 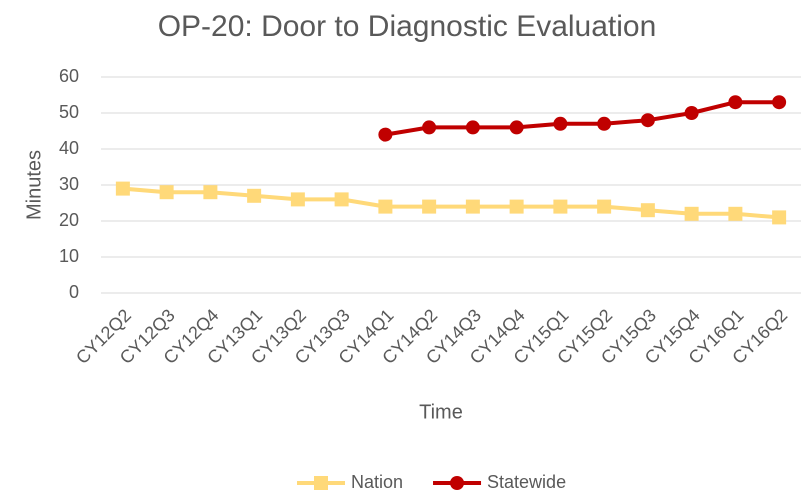 What do you see at coordinates (407, 26) in the screenshot?
I see `chart-title: OP-20: Door to Diagnostic Evaluation` at bounding box center [407, 26].